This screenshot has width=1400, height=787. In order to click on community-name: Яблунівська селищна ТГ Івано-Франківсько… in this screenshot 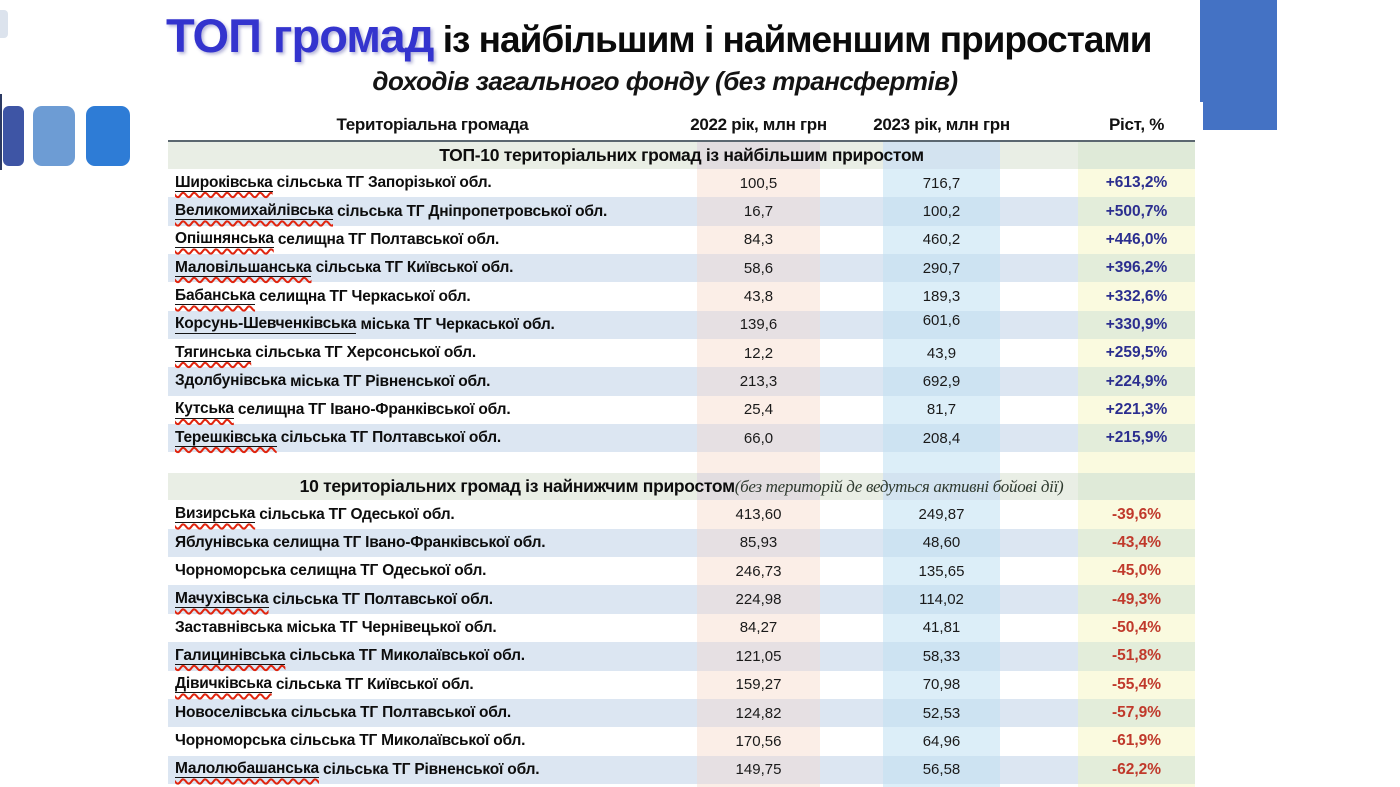, I will do `click(432, 543)`.